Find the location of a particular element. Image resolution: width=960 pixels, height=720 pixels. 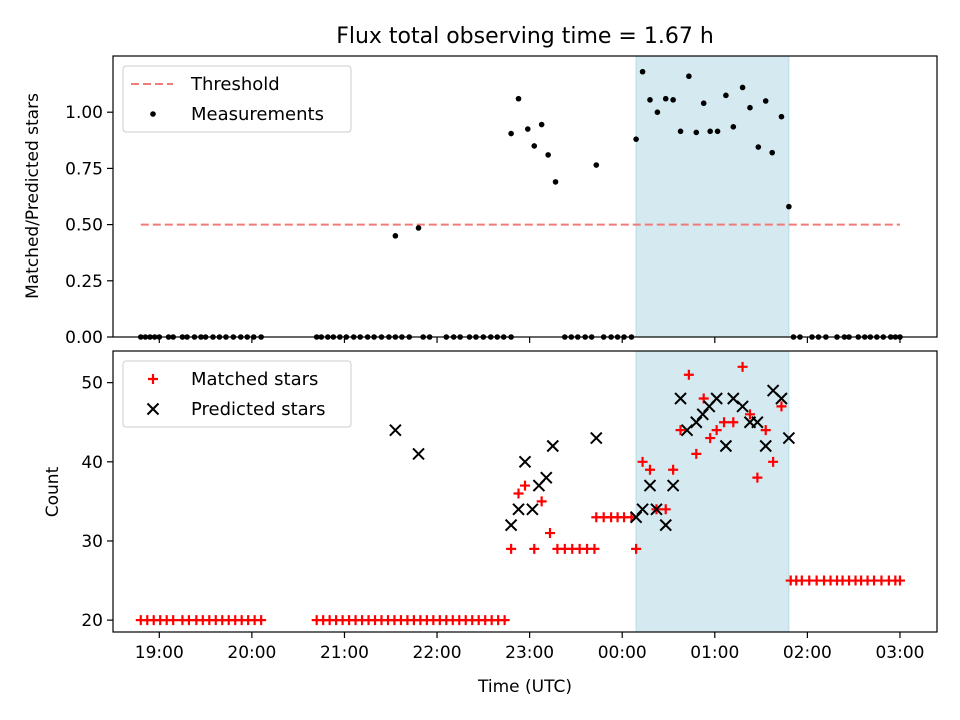

legend: Threshold Measurements is located at coordinates (237, 99).